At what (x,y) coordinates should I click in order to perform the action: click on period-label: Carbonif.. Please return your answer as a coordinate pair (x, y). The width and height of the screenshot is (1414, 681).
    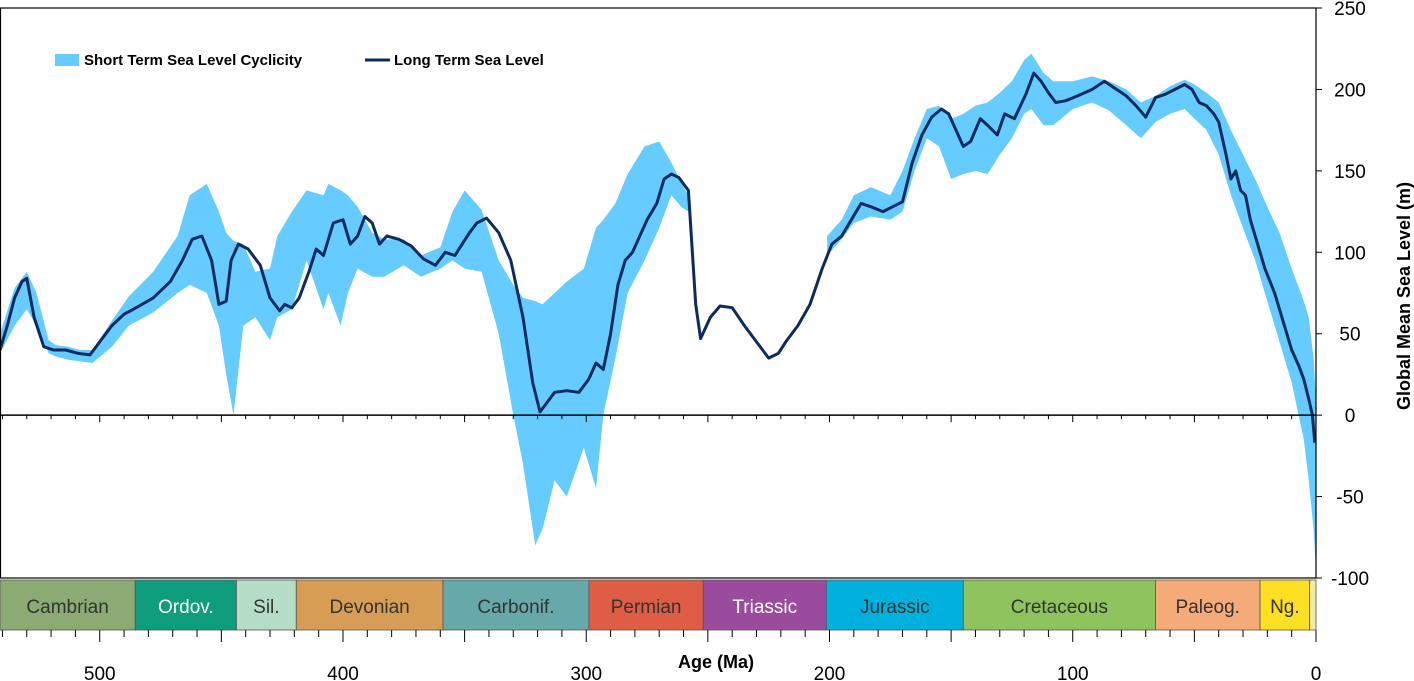
    Looking at the image, I should click on (515, 607).